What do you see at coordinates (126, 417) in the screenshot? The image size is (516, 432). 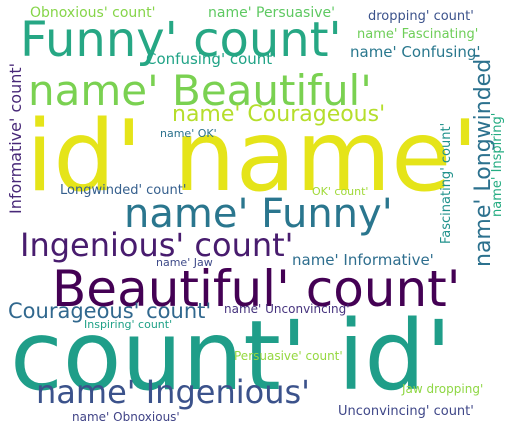 I see `word-name-obnoxious: name' Obnoxious'` at bounding box center [126, 417].